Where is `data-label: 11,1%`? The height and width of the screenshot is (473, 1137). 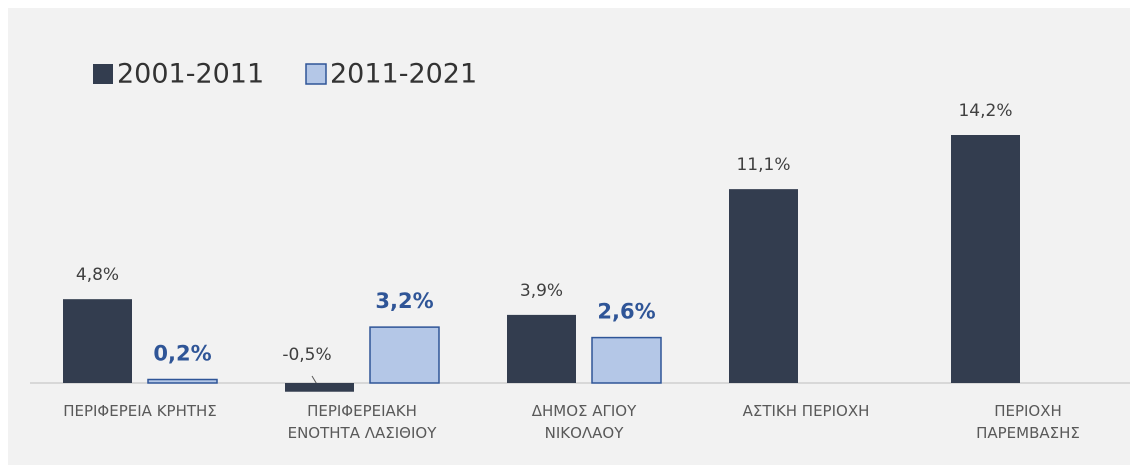 data-label: 11,1% is located at coordinates (763, 165).